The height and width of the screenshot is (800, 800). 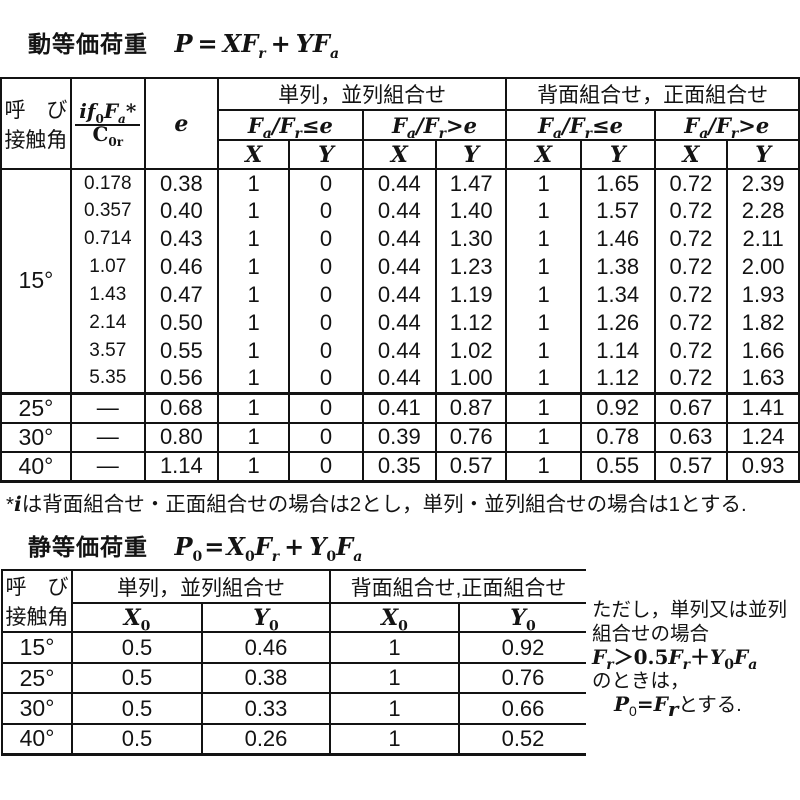 I want to click on table-cell: 1.43, so click(x=107, y=295).